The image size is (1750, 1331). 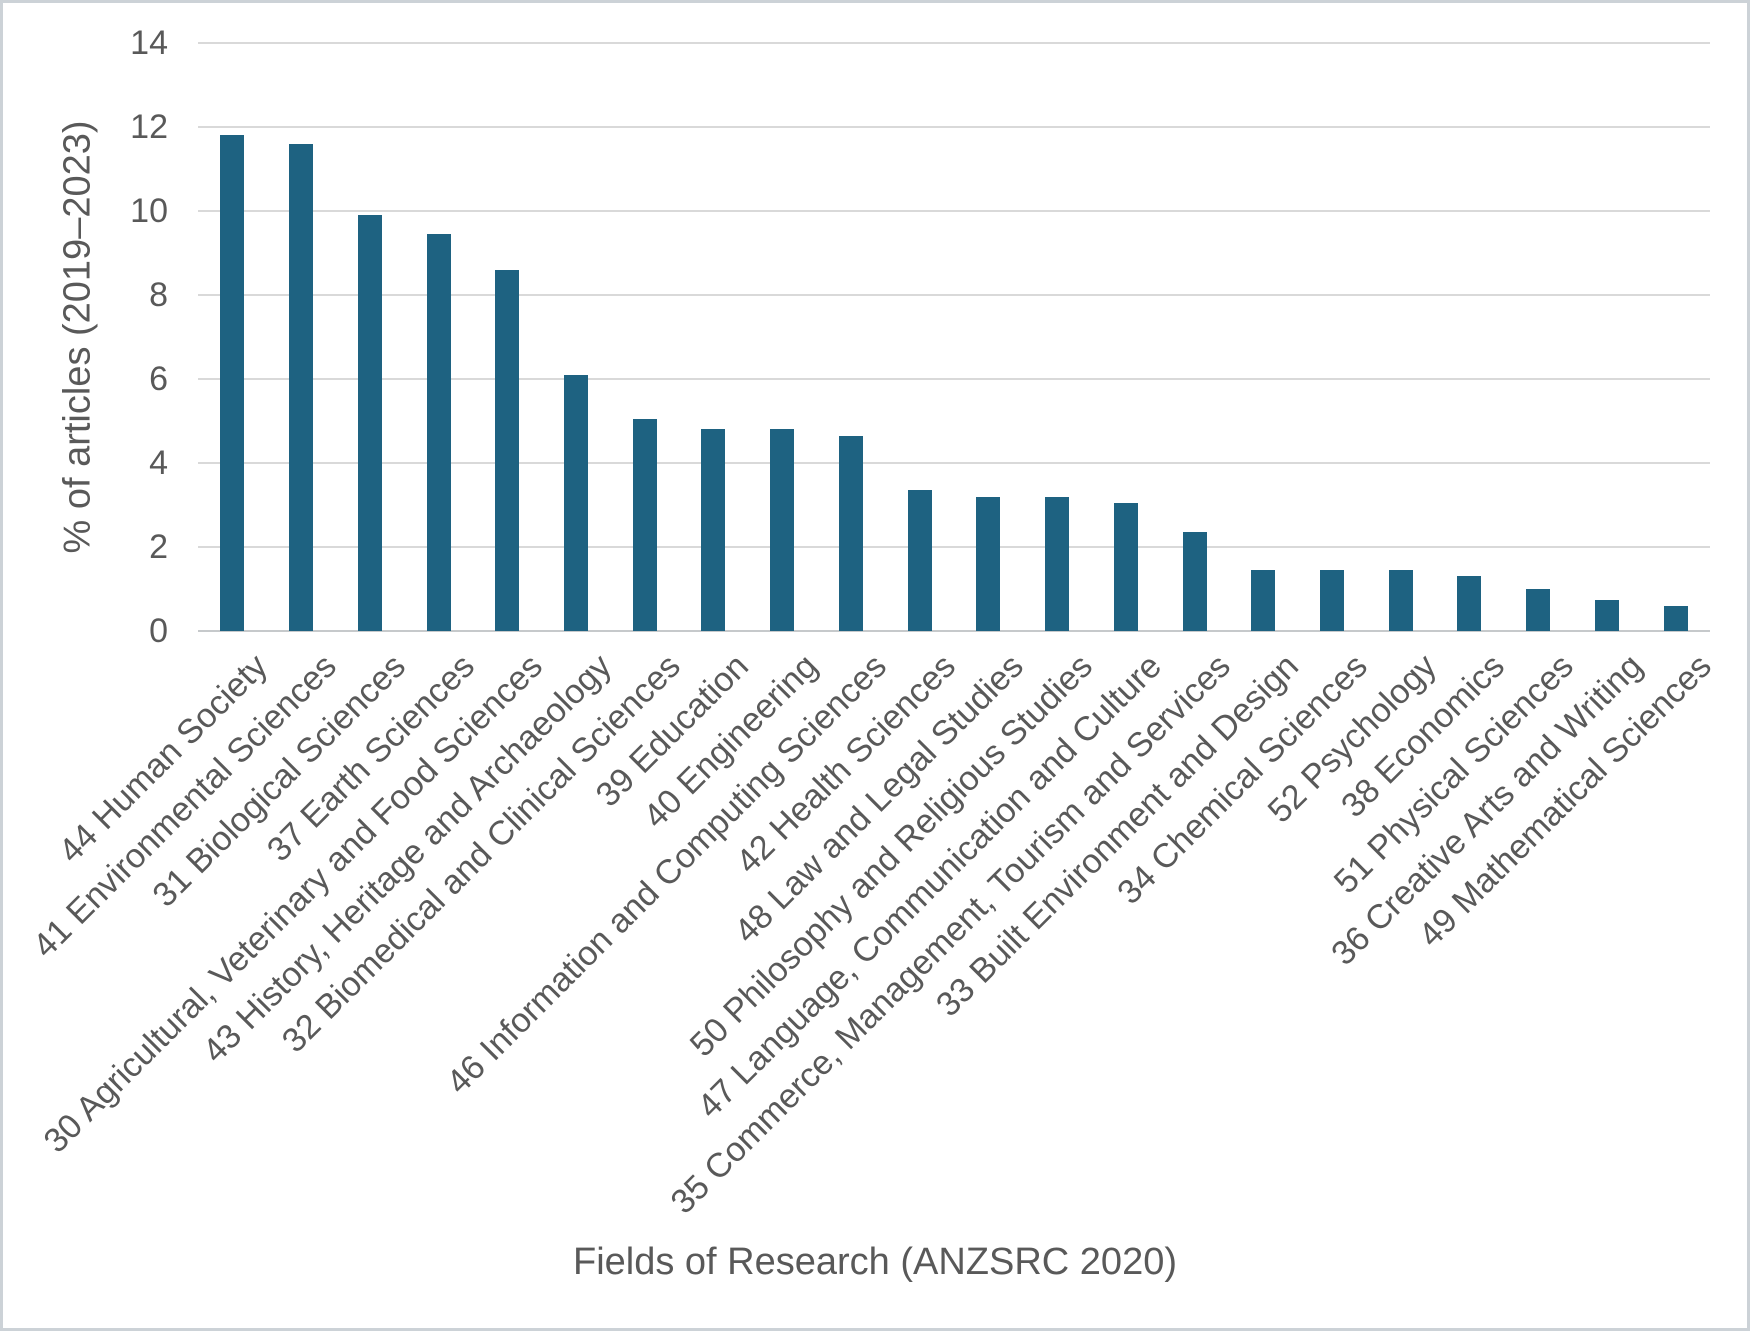 What do you see at coordinates (149, 127) in the screenshot?
I see `y-tick-label: 12` at bounding box center [149, 127].